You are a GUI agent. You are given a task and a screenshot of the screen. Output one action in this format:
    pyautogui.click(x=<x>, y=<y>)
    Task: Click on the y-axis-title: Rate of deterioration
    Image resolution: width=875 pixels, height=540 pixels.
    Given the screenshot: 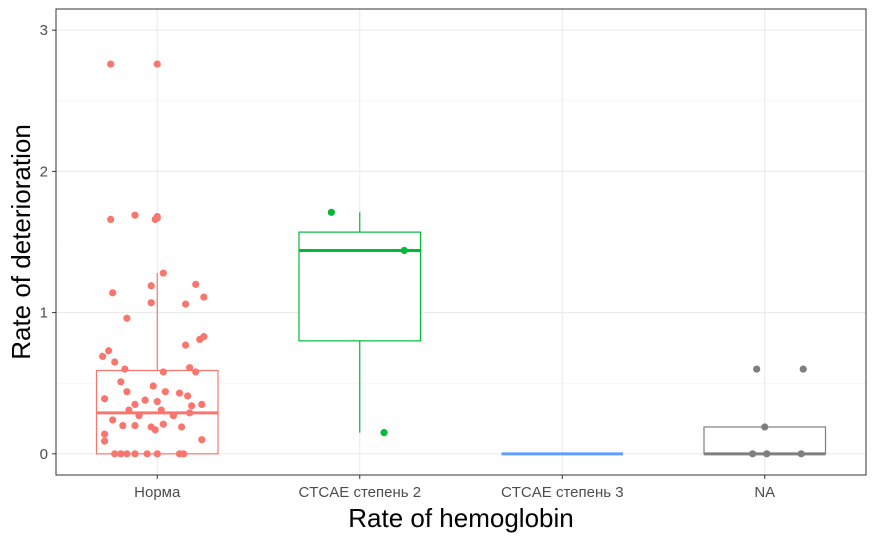 What is the action you would take?
    pyautogui.click(x=21, y=242)
    